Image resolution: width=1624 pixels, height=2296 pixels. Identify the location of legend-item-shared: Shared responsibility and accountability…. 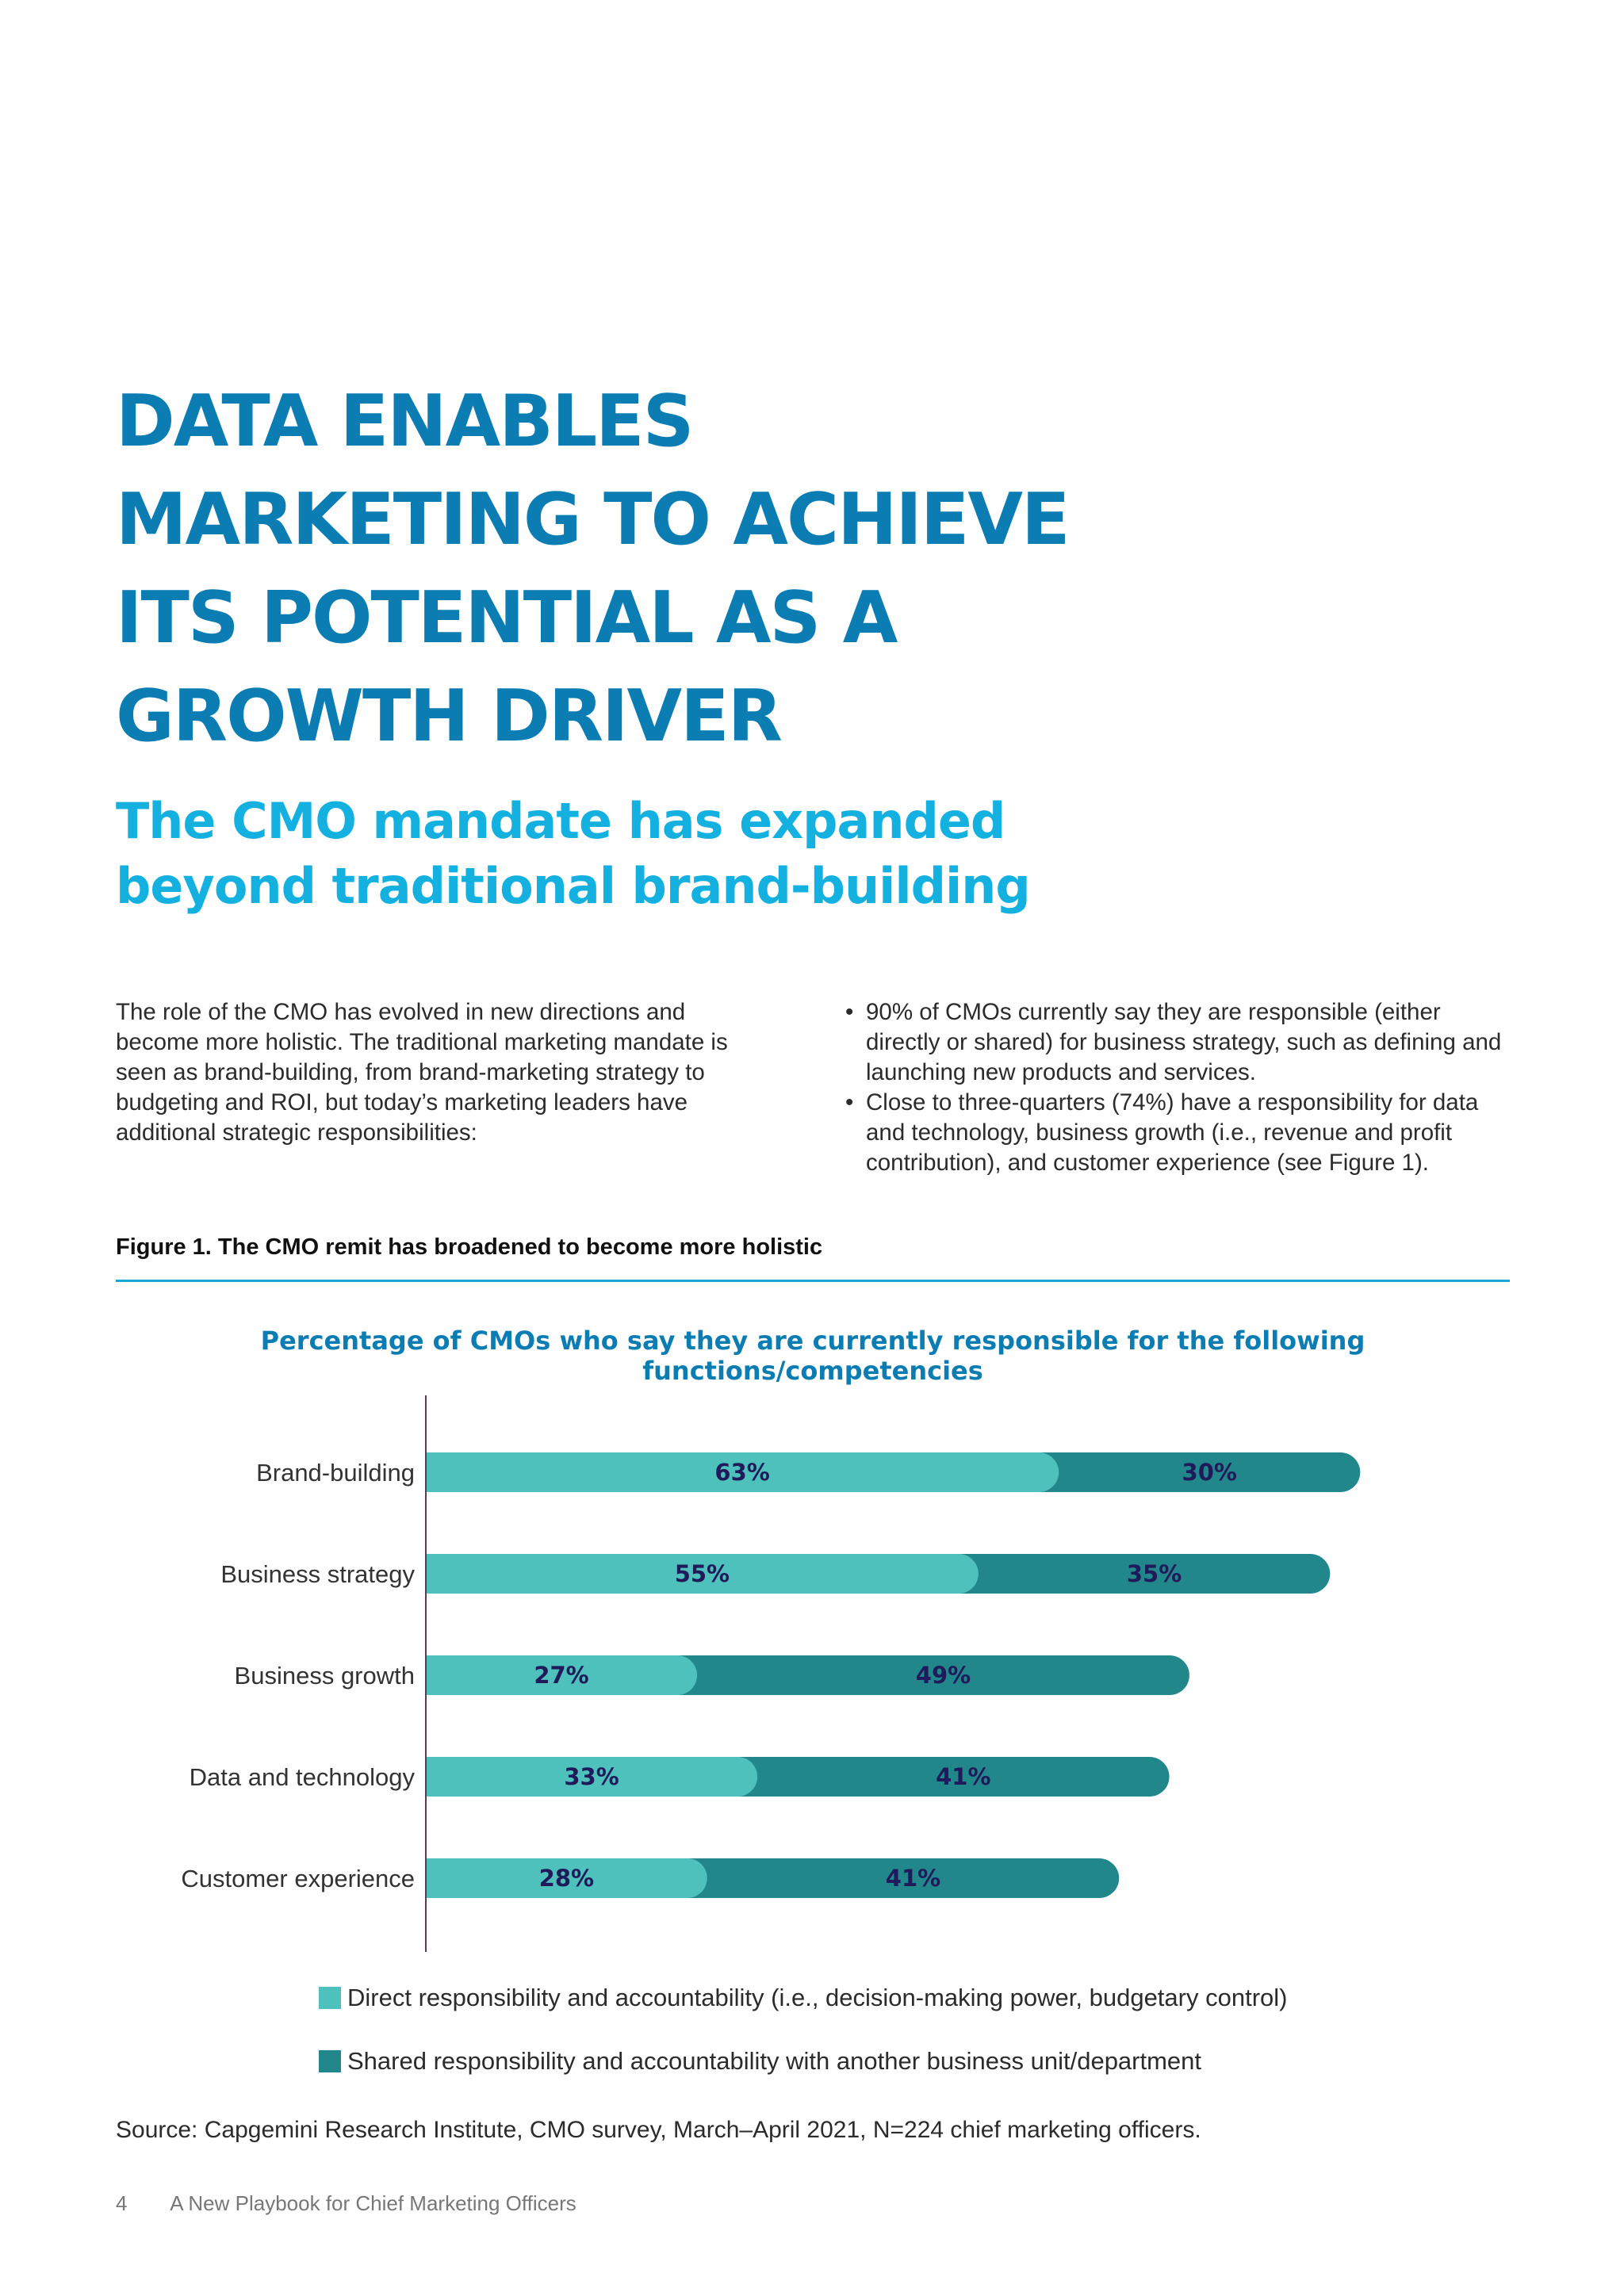
(913, 2062).